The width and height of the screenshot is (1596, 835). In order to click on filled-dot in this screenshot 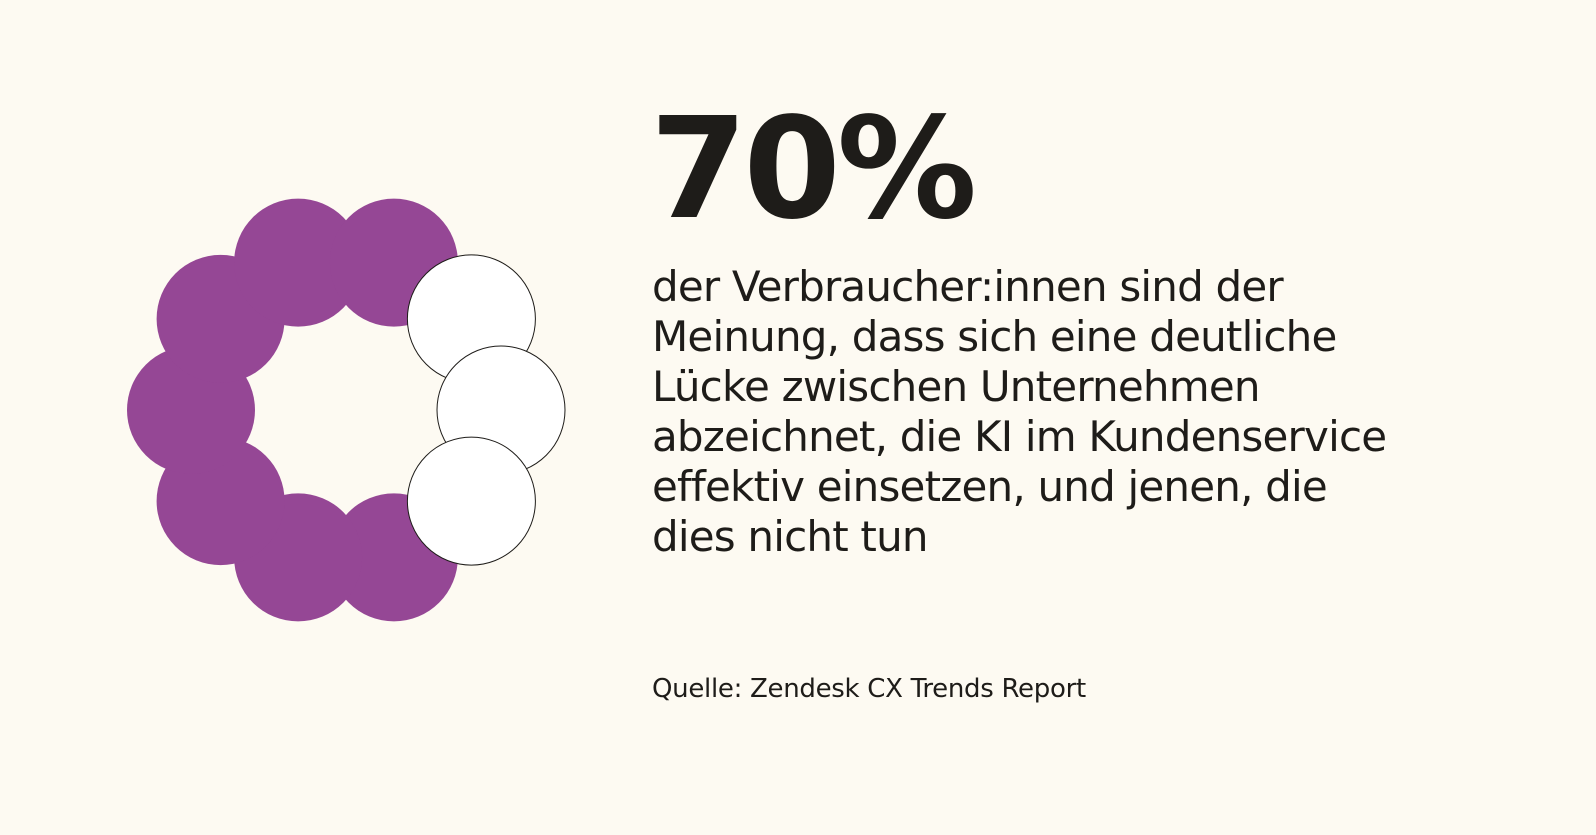, I will do `click(298, 262)`.